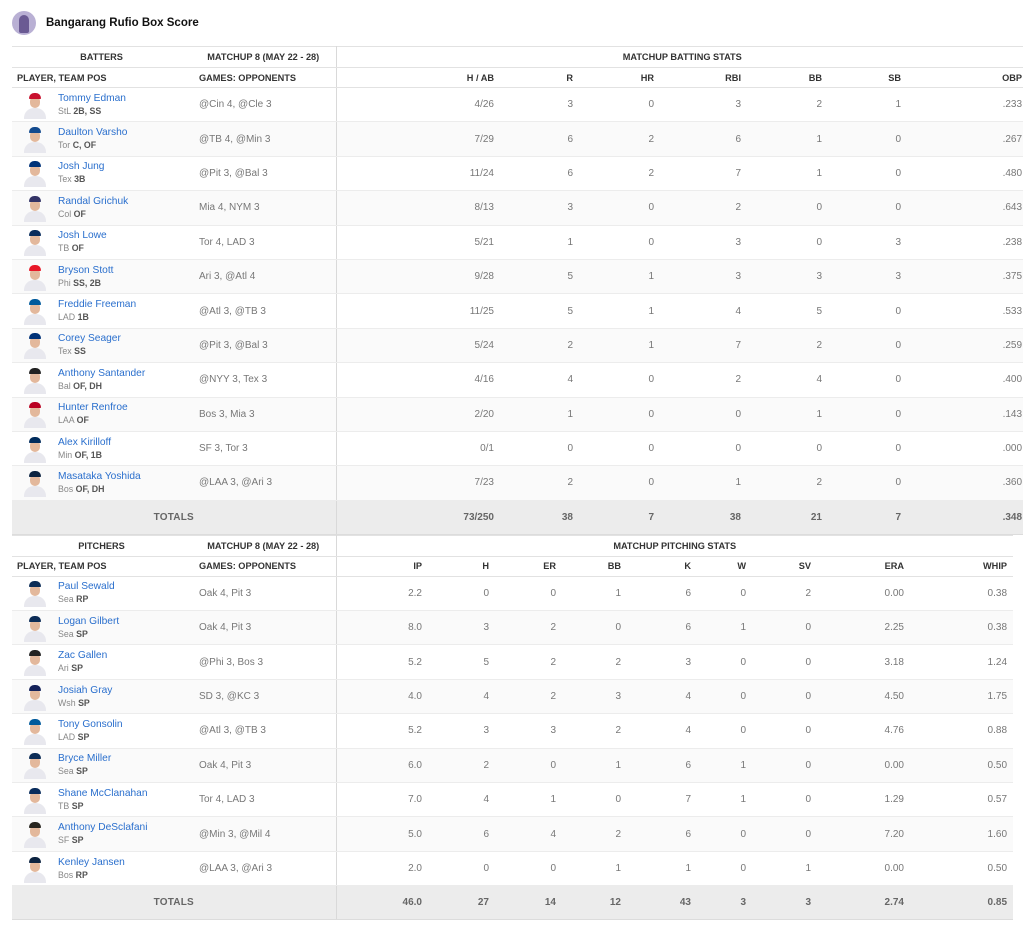 Image resolution: width=1023 pixels, height=926 pixels. I want to click on player-name-link: Kenley Jansen, so click(91, 862).